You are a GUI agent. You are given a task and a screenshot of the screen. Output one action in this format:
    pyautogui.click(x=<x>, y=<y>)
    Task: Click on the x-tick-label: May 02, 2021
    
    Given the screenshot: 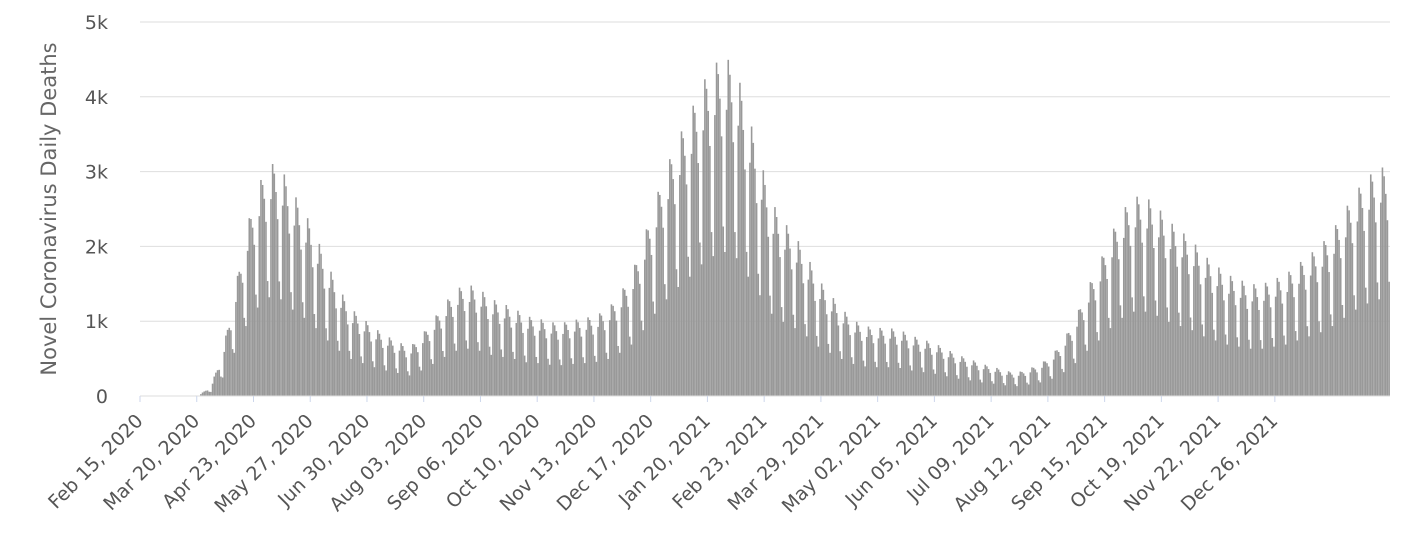 What is the action you would take?
    pyautogui.click(x=831, y=463)
    